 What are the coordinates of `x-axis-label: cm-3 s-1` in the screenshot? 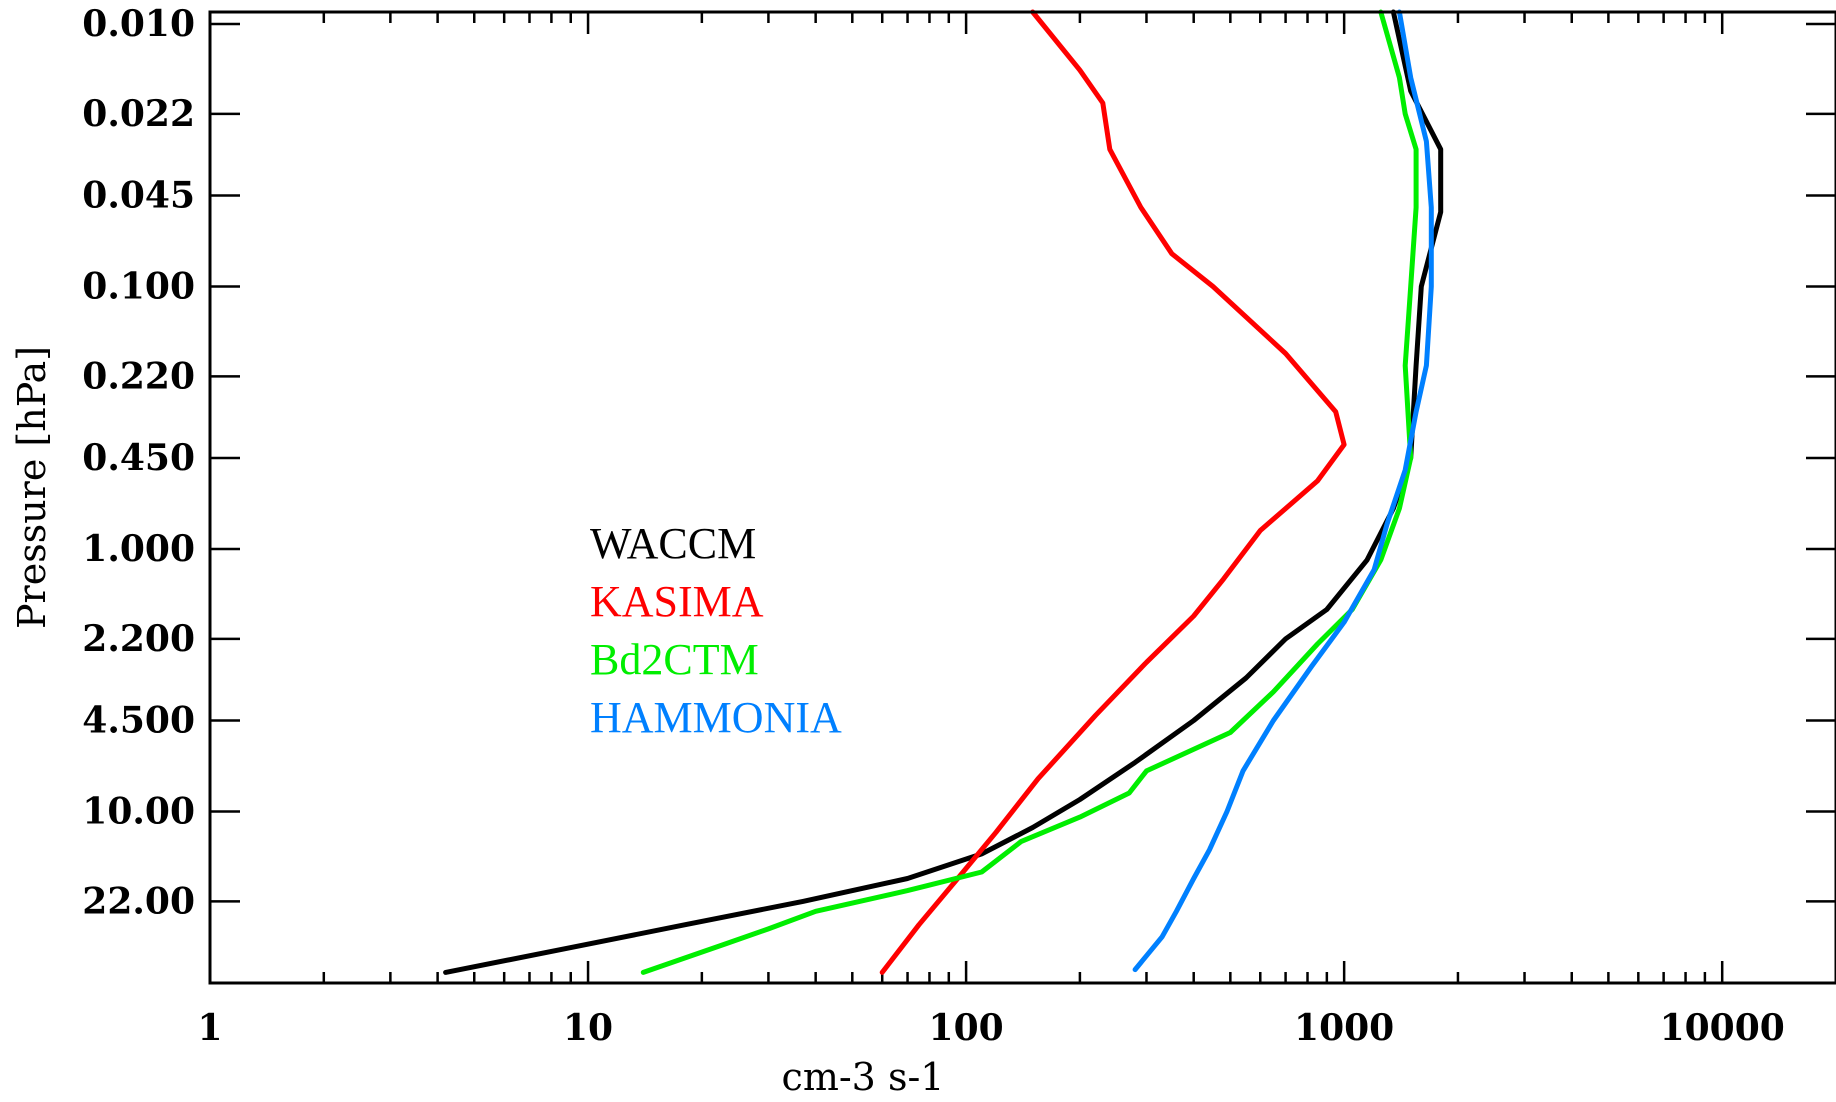 It's located at (863, 1077).